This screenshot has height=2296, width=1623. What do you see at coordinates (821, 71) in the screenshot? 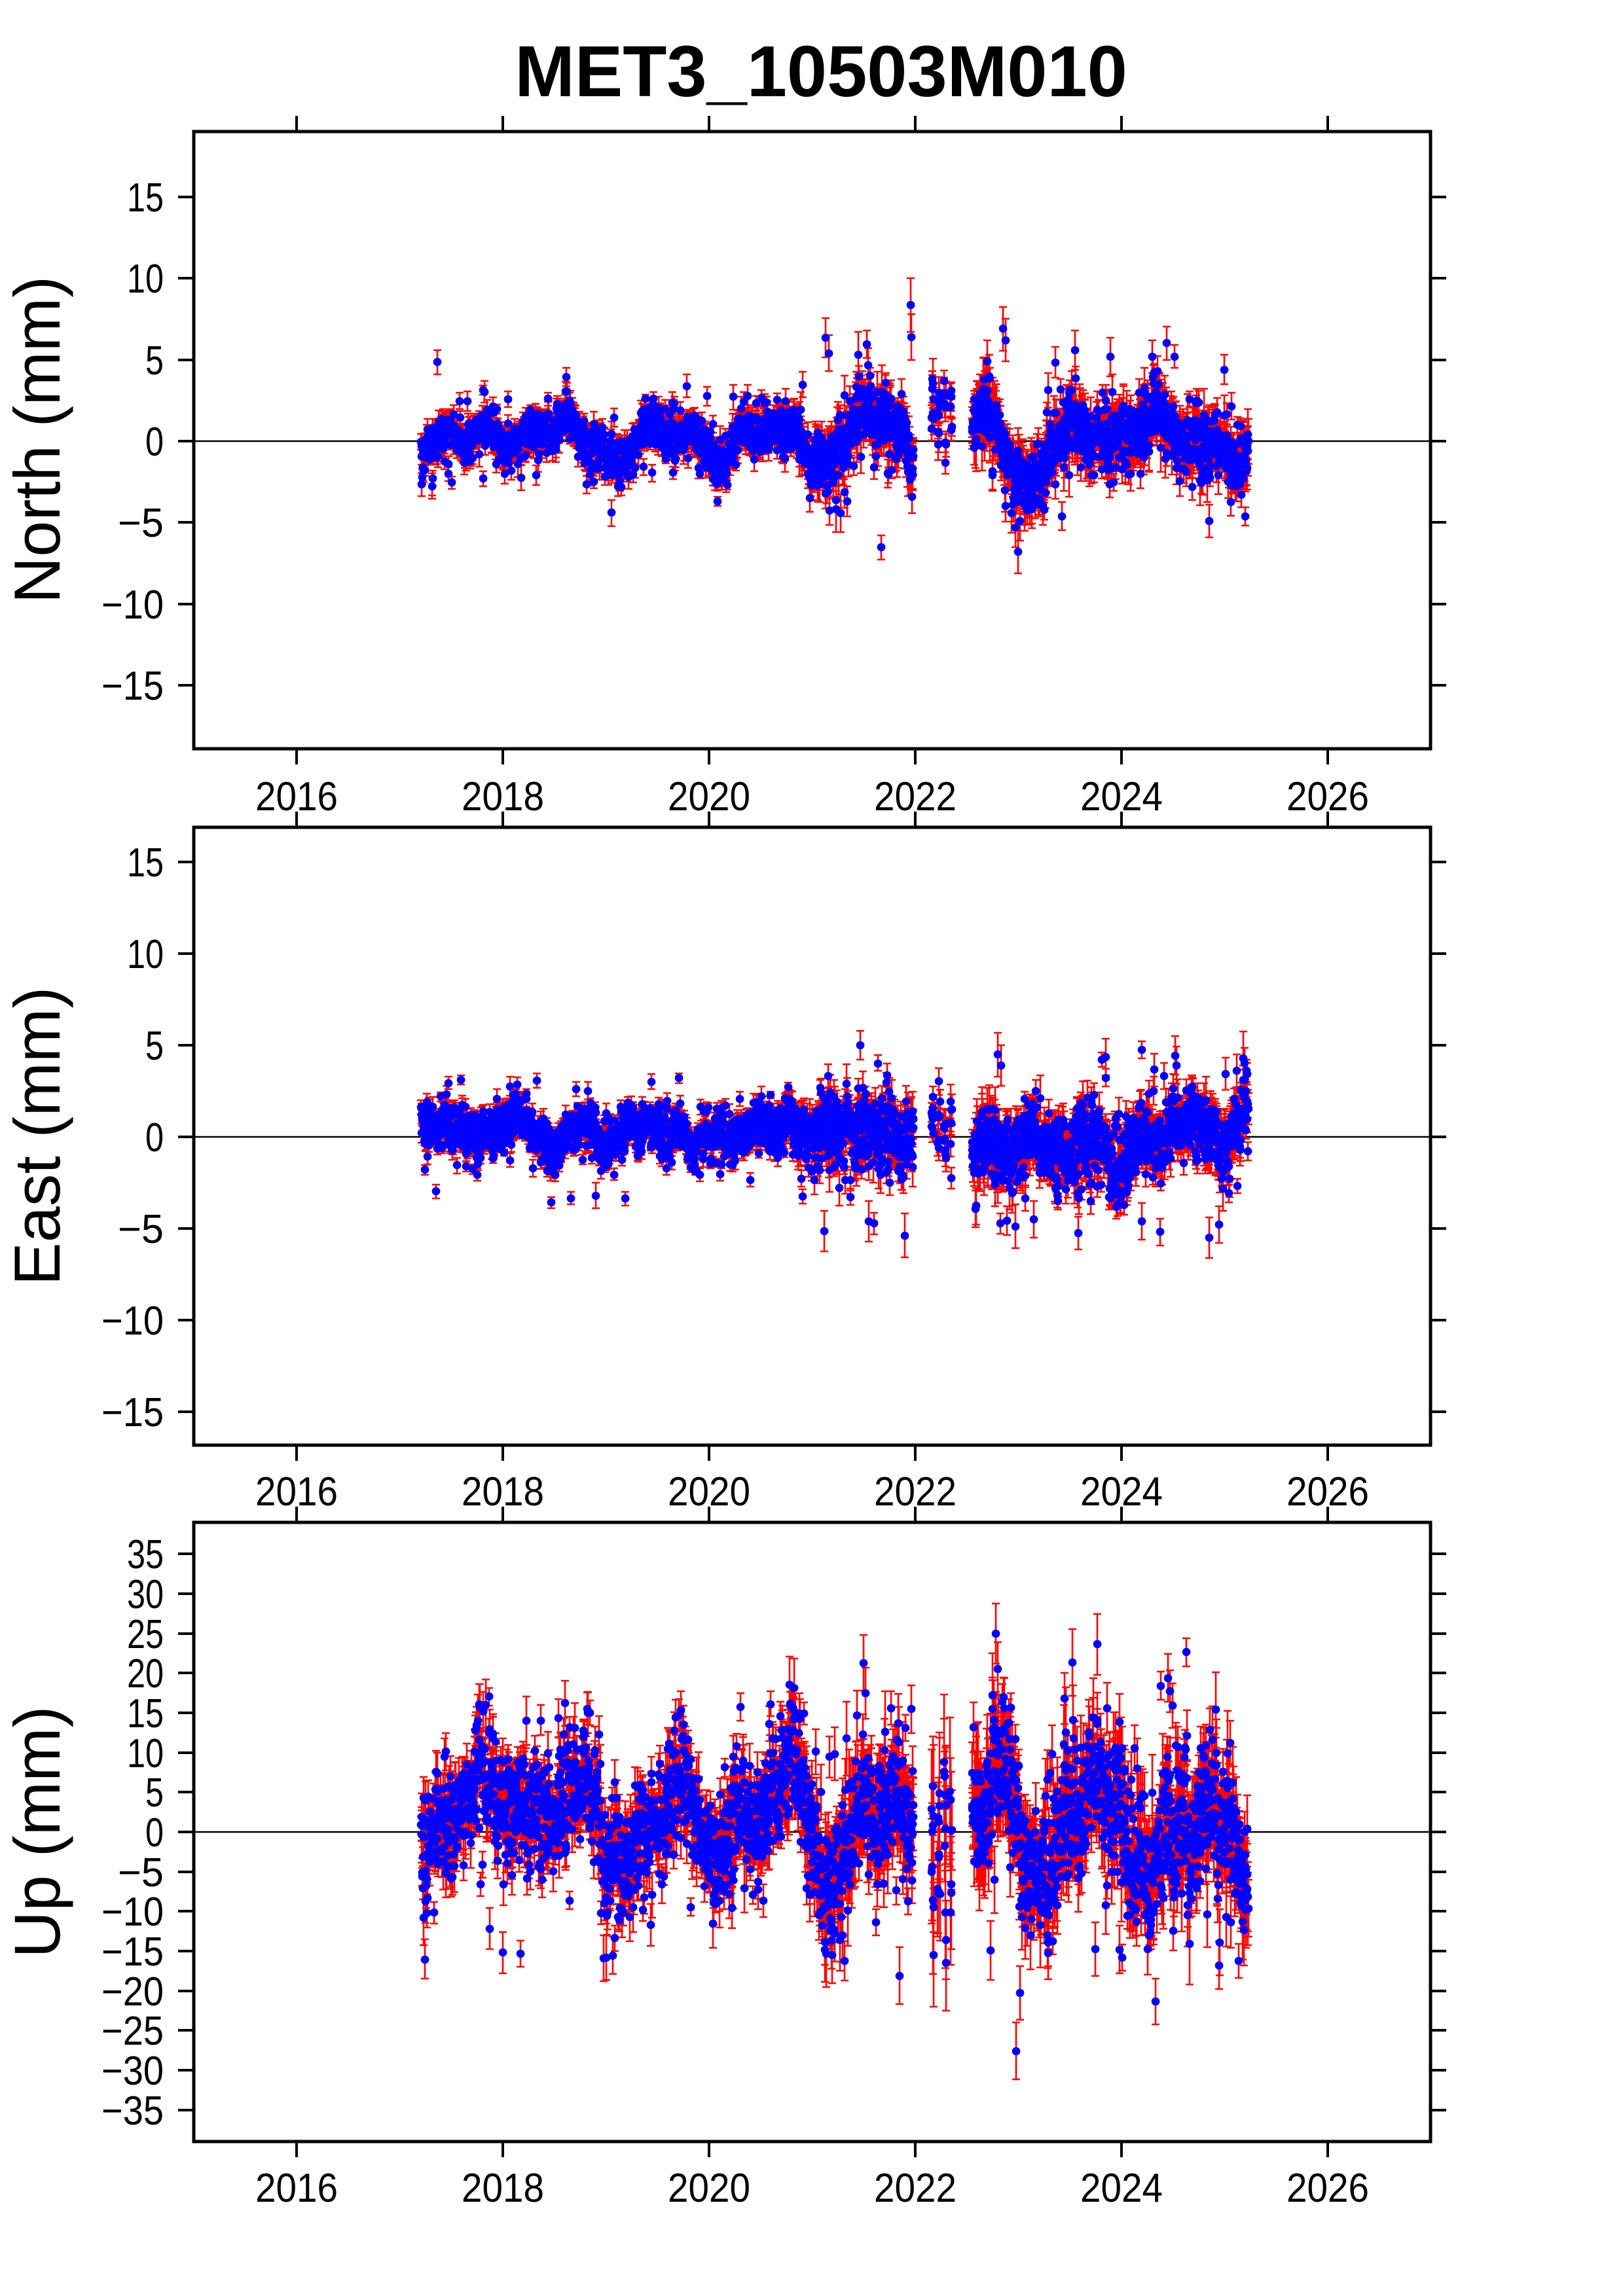
I see `svg-text: MET3_10503M010` at bounding box center [821, 71].